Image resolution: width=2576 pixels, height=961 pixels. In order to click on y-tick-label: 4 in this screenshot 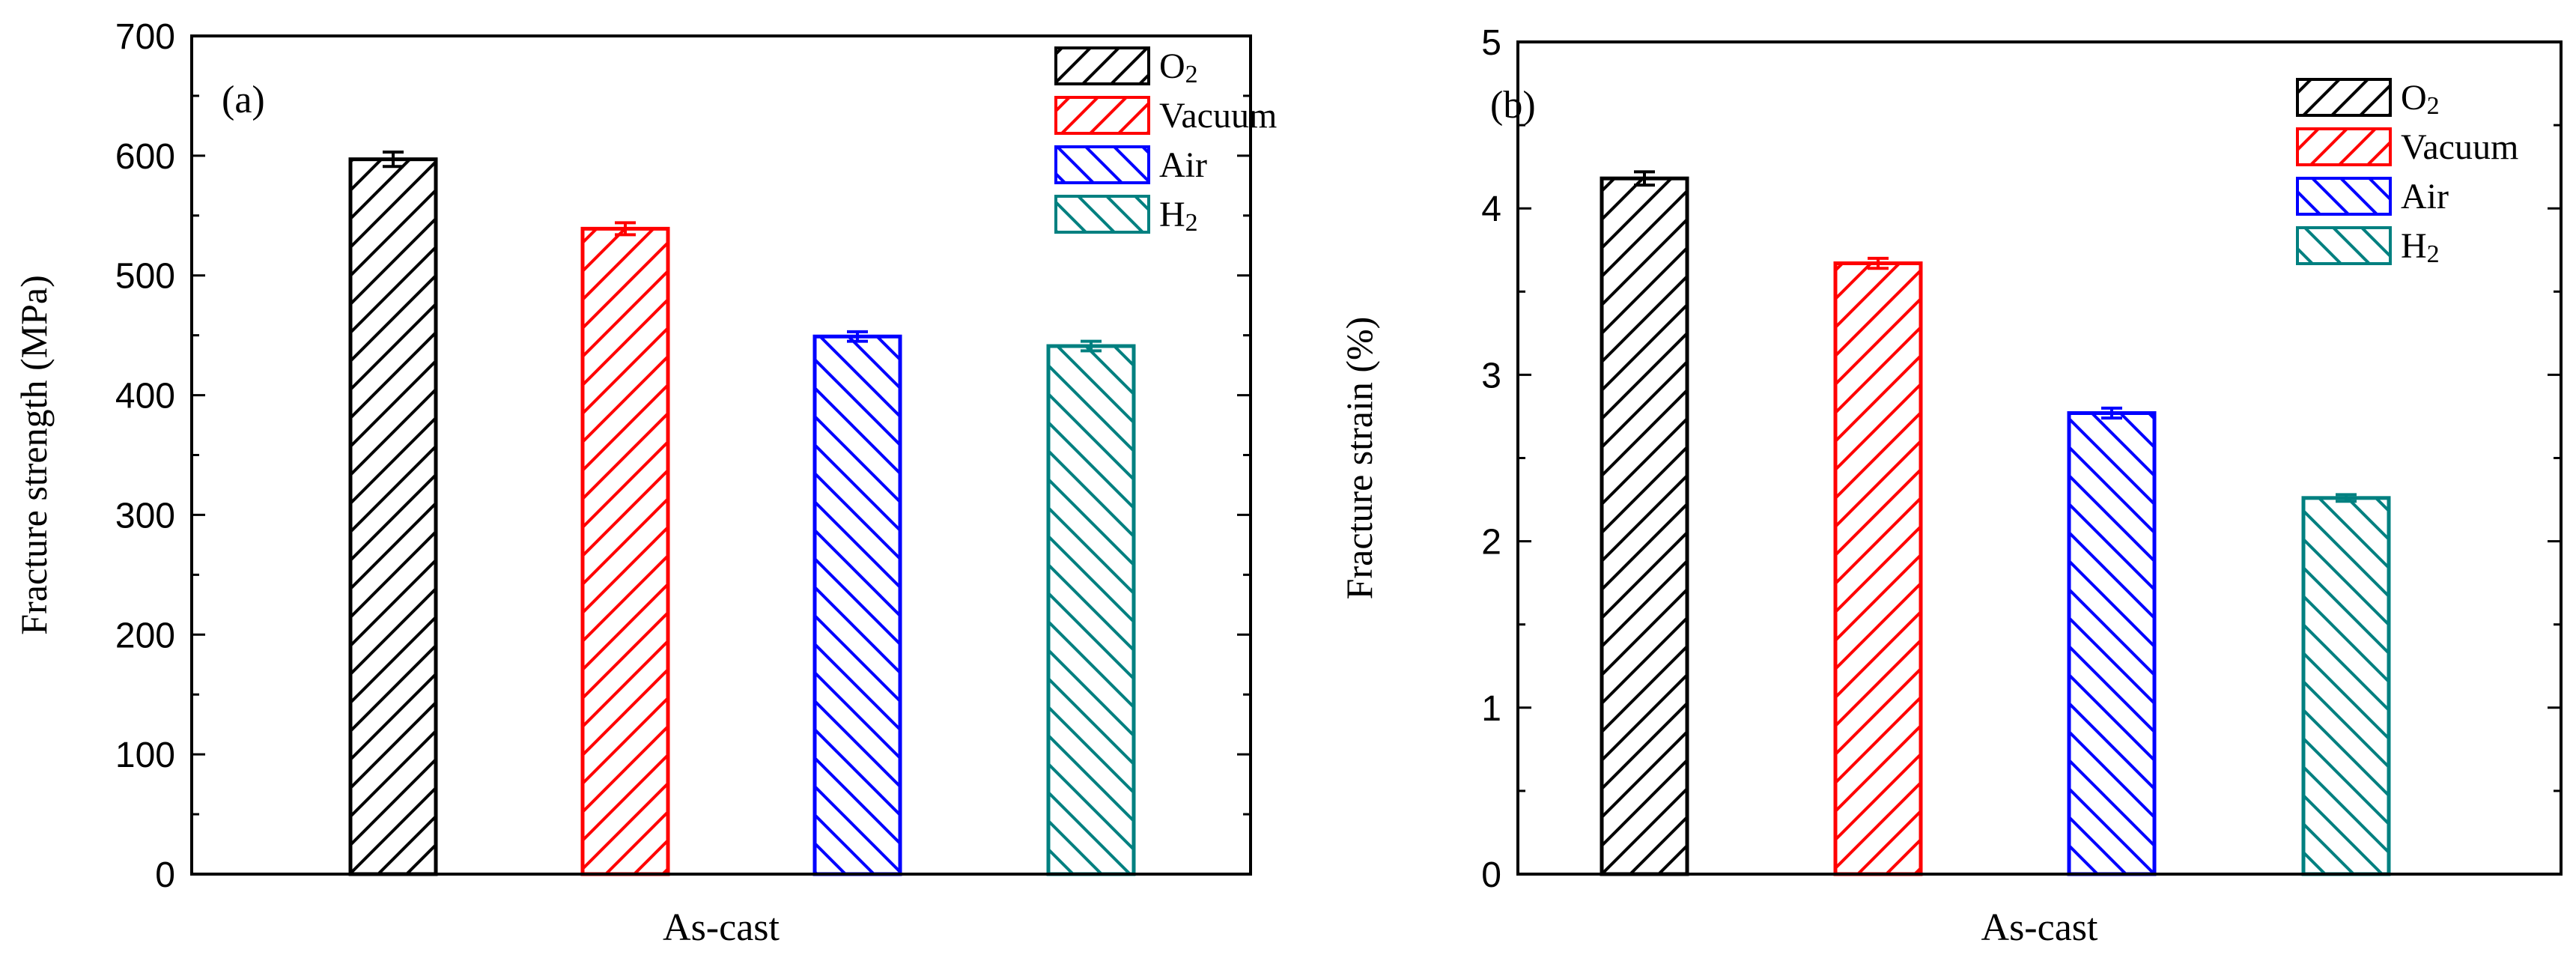, I will do `click(1491, 210)`.